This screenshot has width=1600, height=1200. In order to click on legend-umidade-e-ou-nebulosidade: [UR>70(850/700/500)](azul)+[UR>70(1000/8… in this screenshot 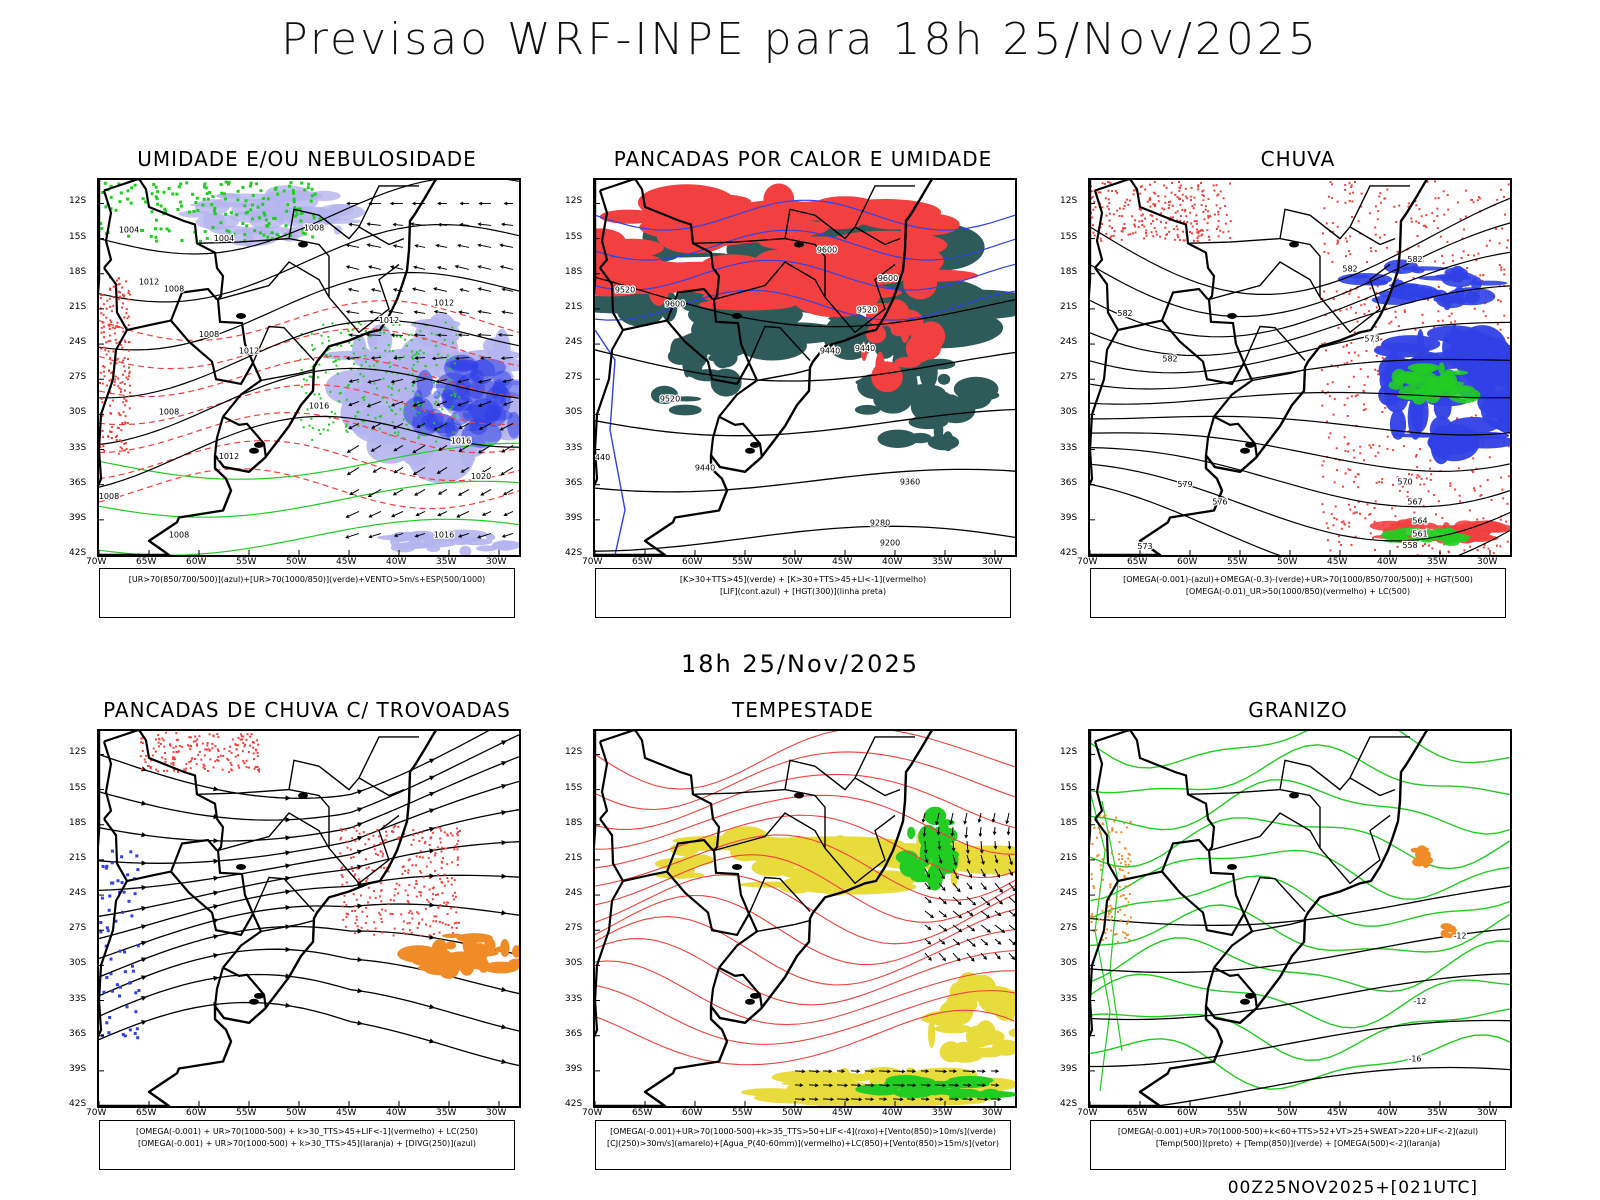, I will do `click(307, 593)`.